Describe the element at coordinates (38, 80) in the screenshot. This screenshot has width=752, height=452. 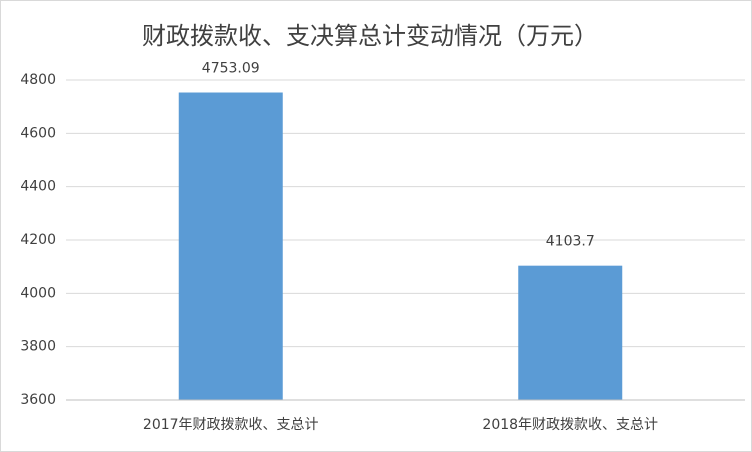
I see `y-tick-label: 4800` at that location.